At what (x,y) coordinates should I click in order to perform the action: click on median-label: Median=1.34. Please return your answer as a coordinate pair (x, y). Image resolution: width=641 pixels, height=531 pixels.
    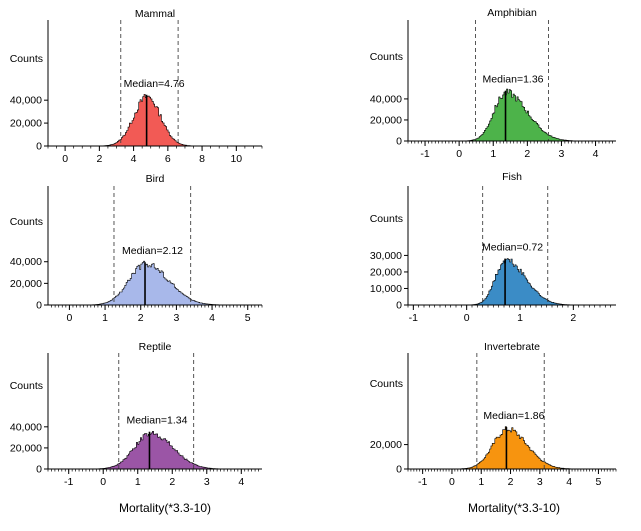
    Looking at the image, I should click on (156, 421).